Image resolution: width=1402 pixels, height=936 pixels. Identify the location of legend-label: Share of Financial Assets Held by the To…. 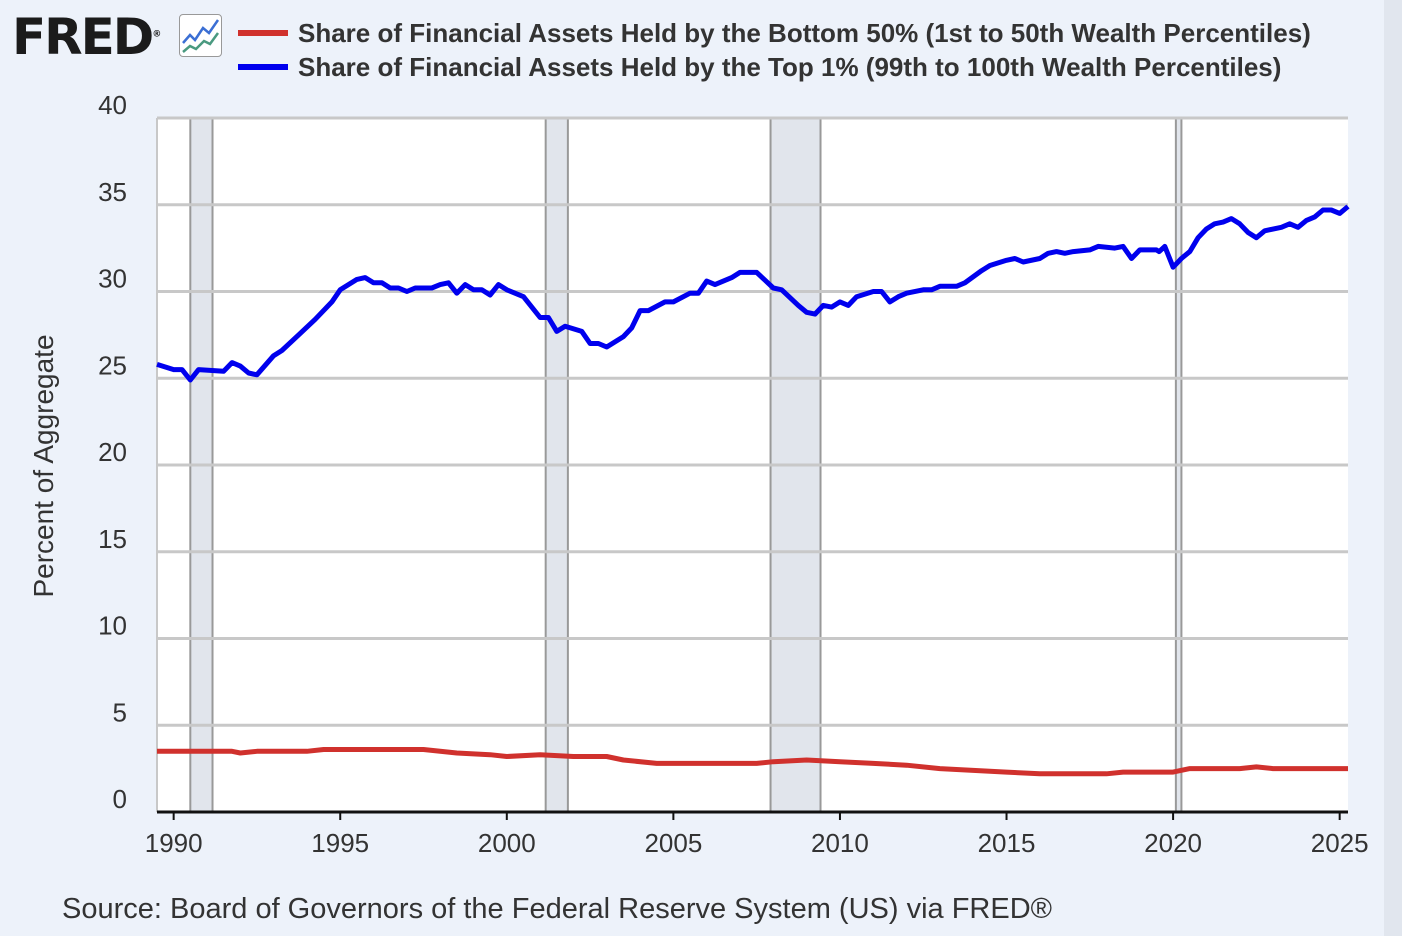
(790, 66).